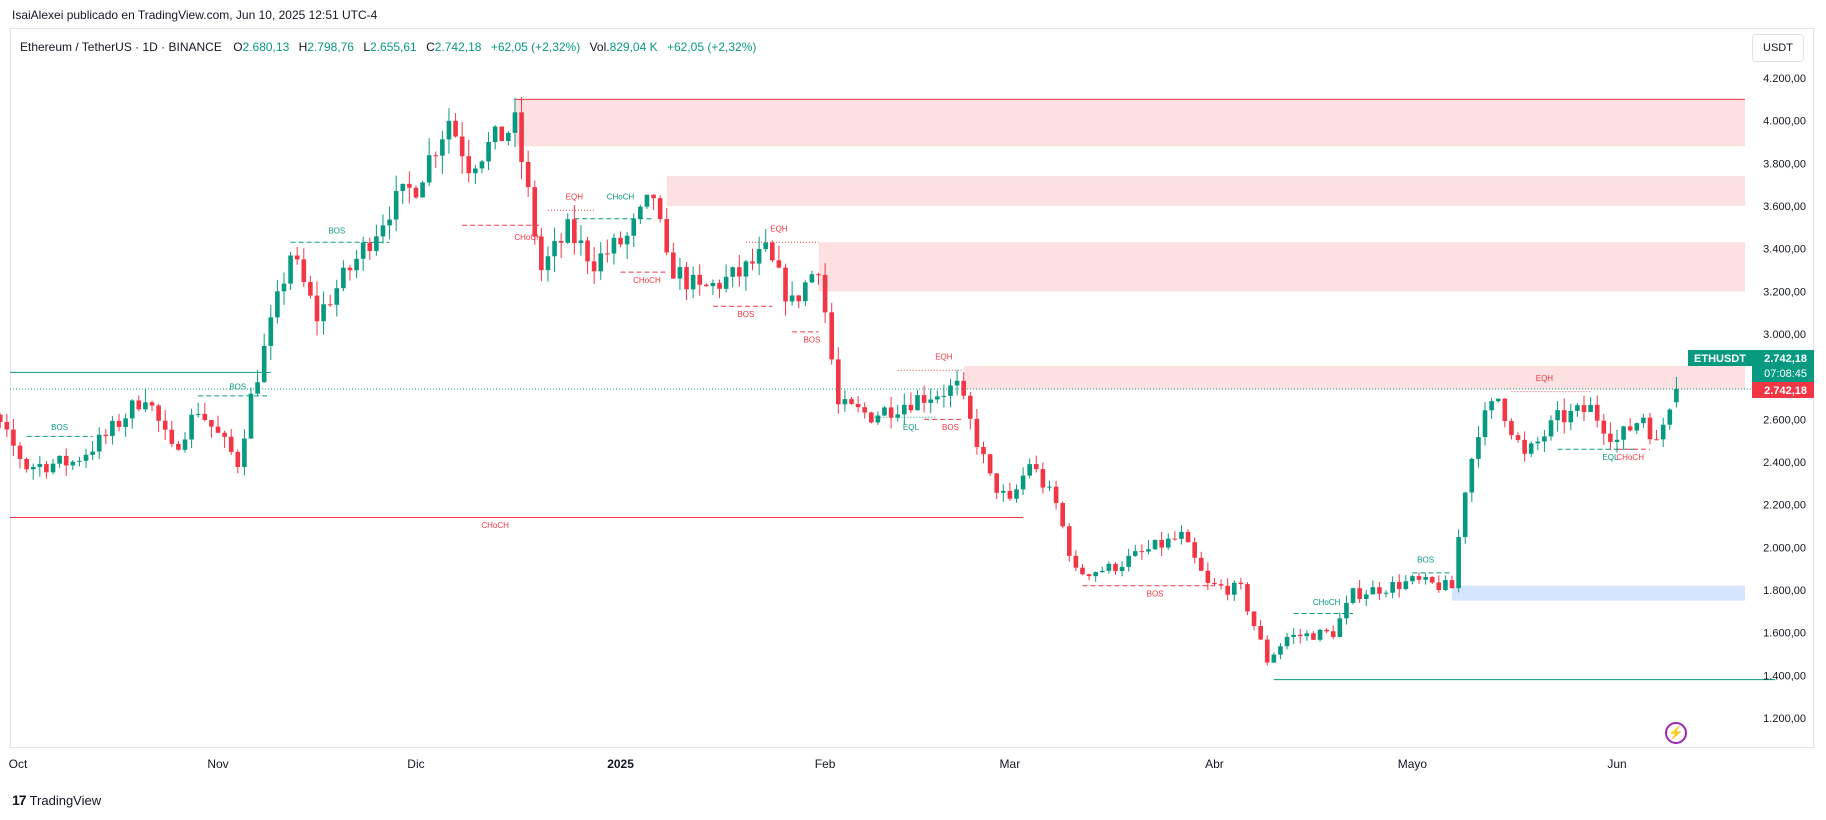 The width and height of the screenshot is (1826, 820). I want to click on y-tick-label: 4.000,00, so click(1784, 122).